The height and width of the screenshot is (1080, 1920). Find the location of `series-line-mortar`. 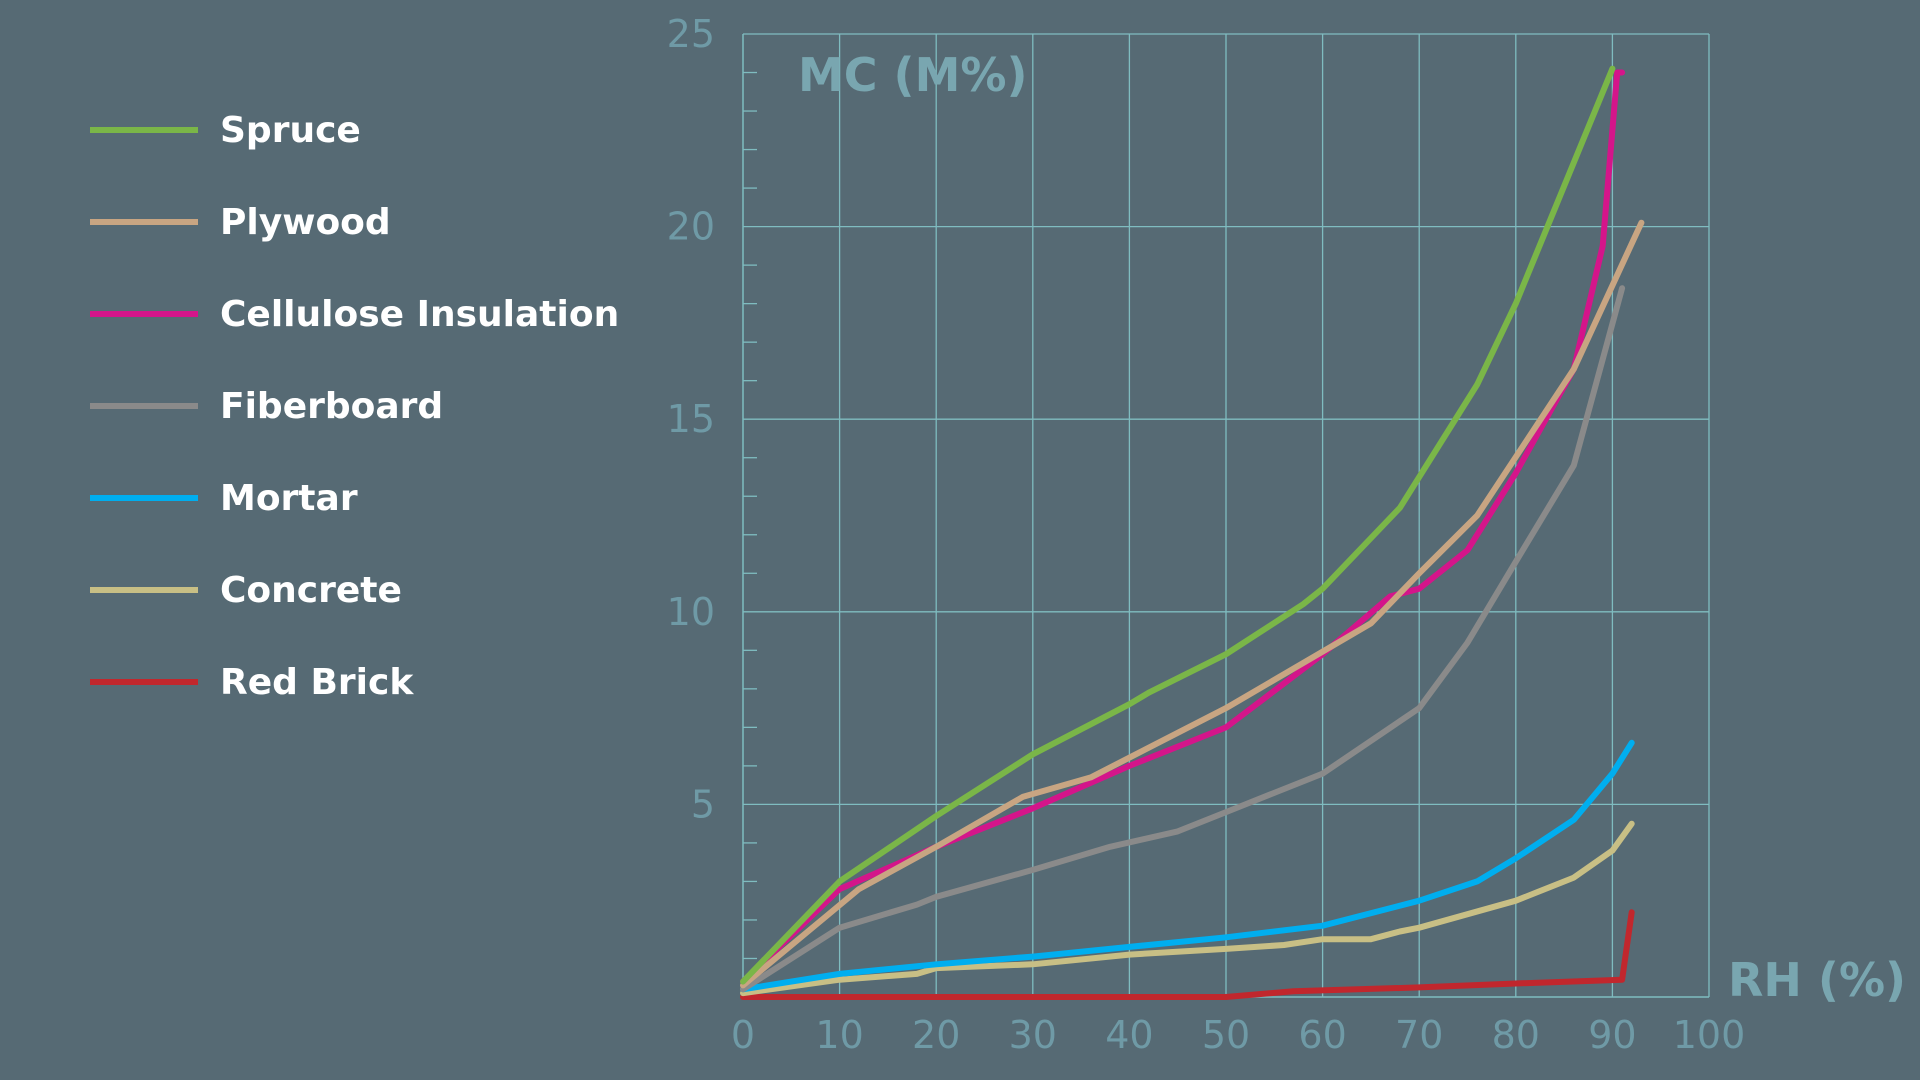

series-line-mortar is located at coordinates (1187, 866).